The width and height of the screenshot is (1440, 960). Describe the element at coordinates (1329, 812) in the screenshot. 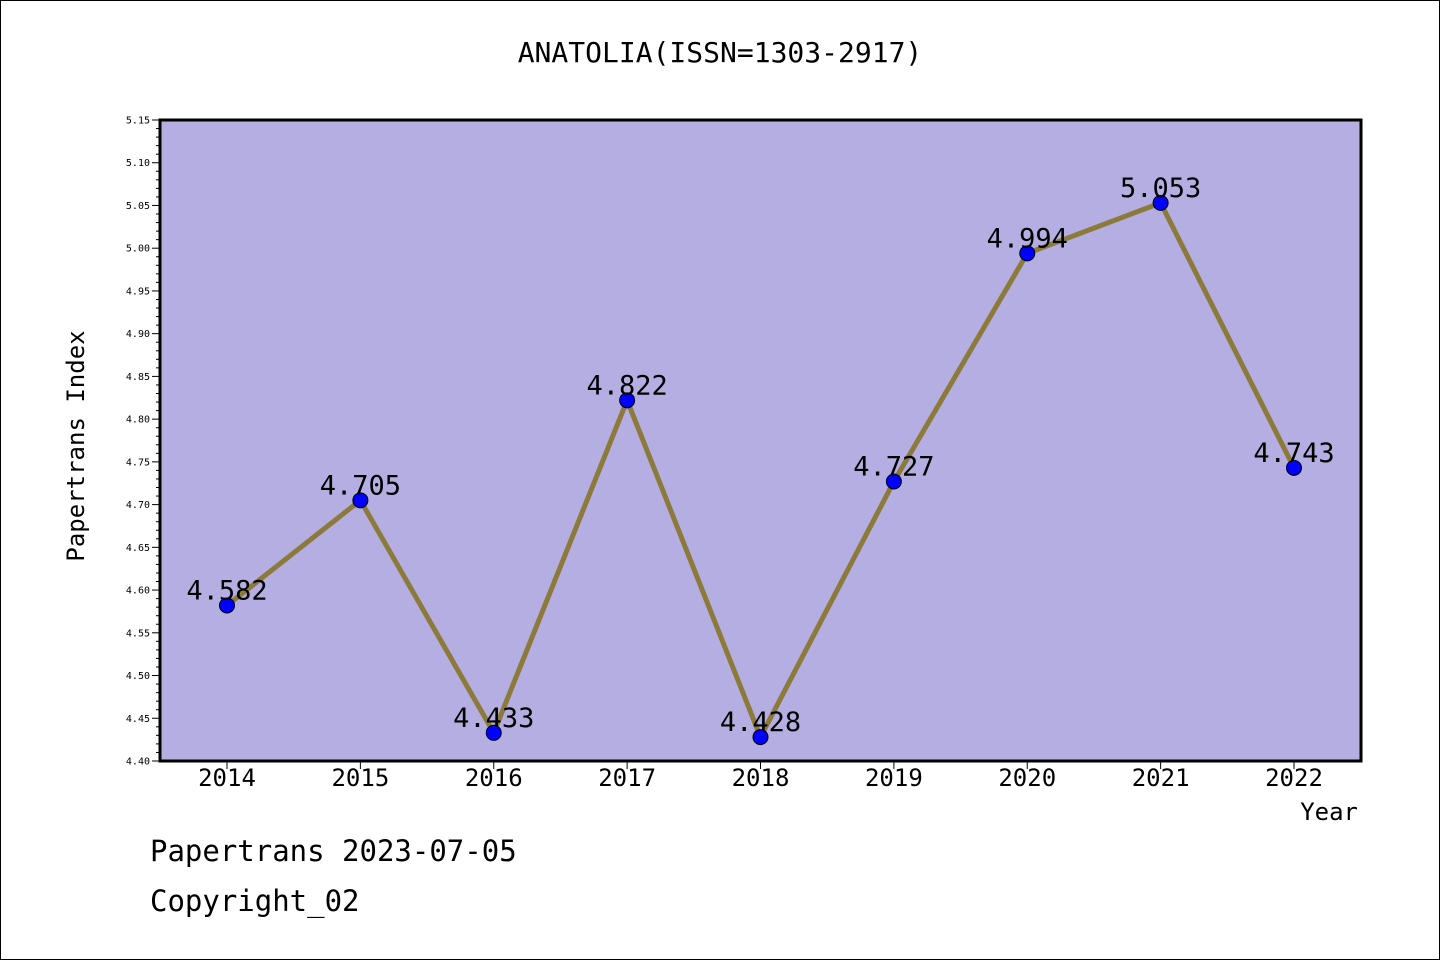

I see `x-axis-label: Year` at that location.